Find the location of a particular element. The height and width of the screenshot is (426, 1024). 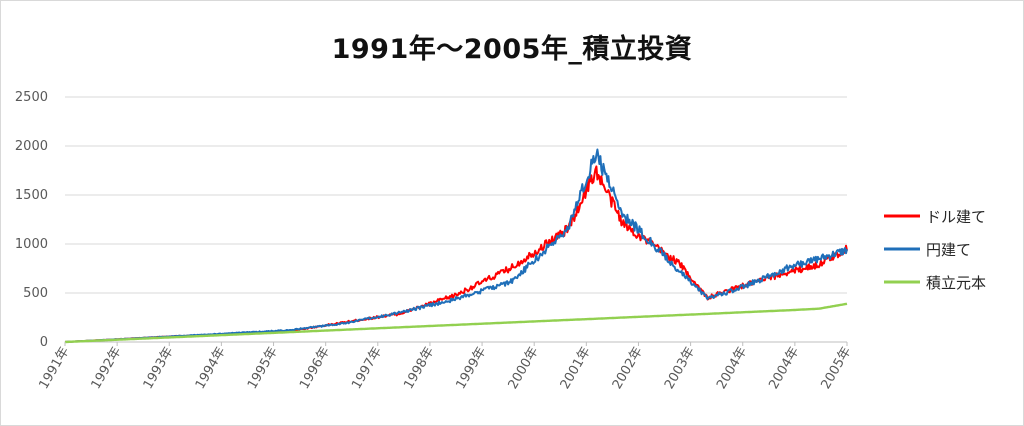

x-tick-label: 1993年 is located at coordinates (159, 368).